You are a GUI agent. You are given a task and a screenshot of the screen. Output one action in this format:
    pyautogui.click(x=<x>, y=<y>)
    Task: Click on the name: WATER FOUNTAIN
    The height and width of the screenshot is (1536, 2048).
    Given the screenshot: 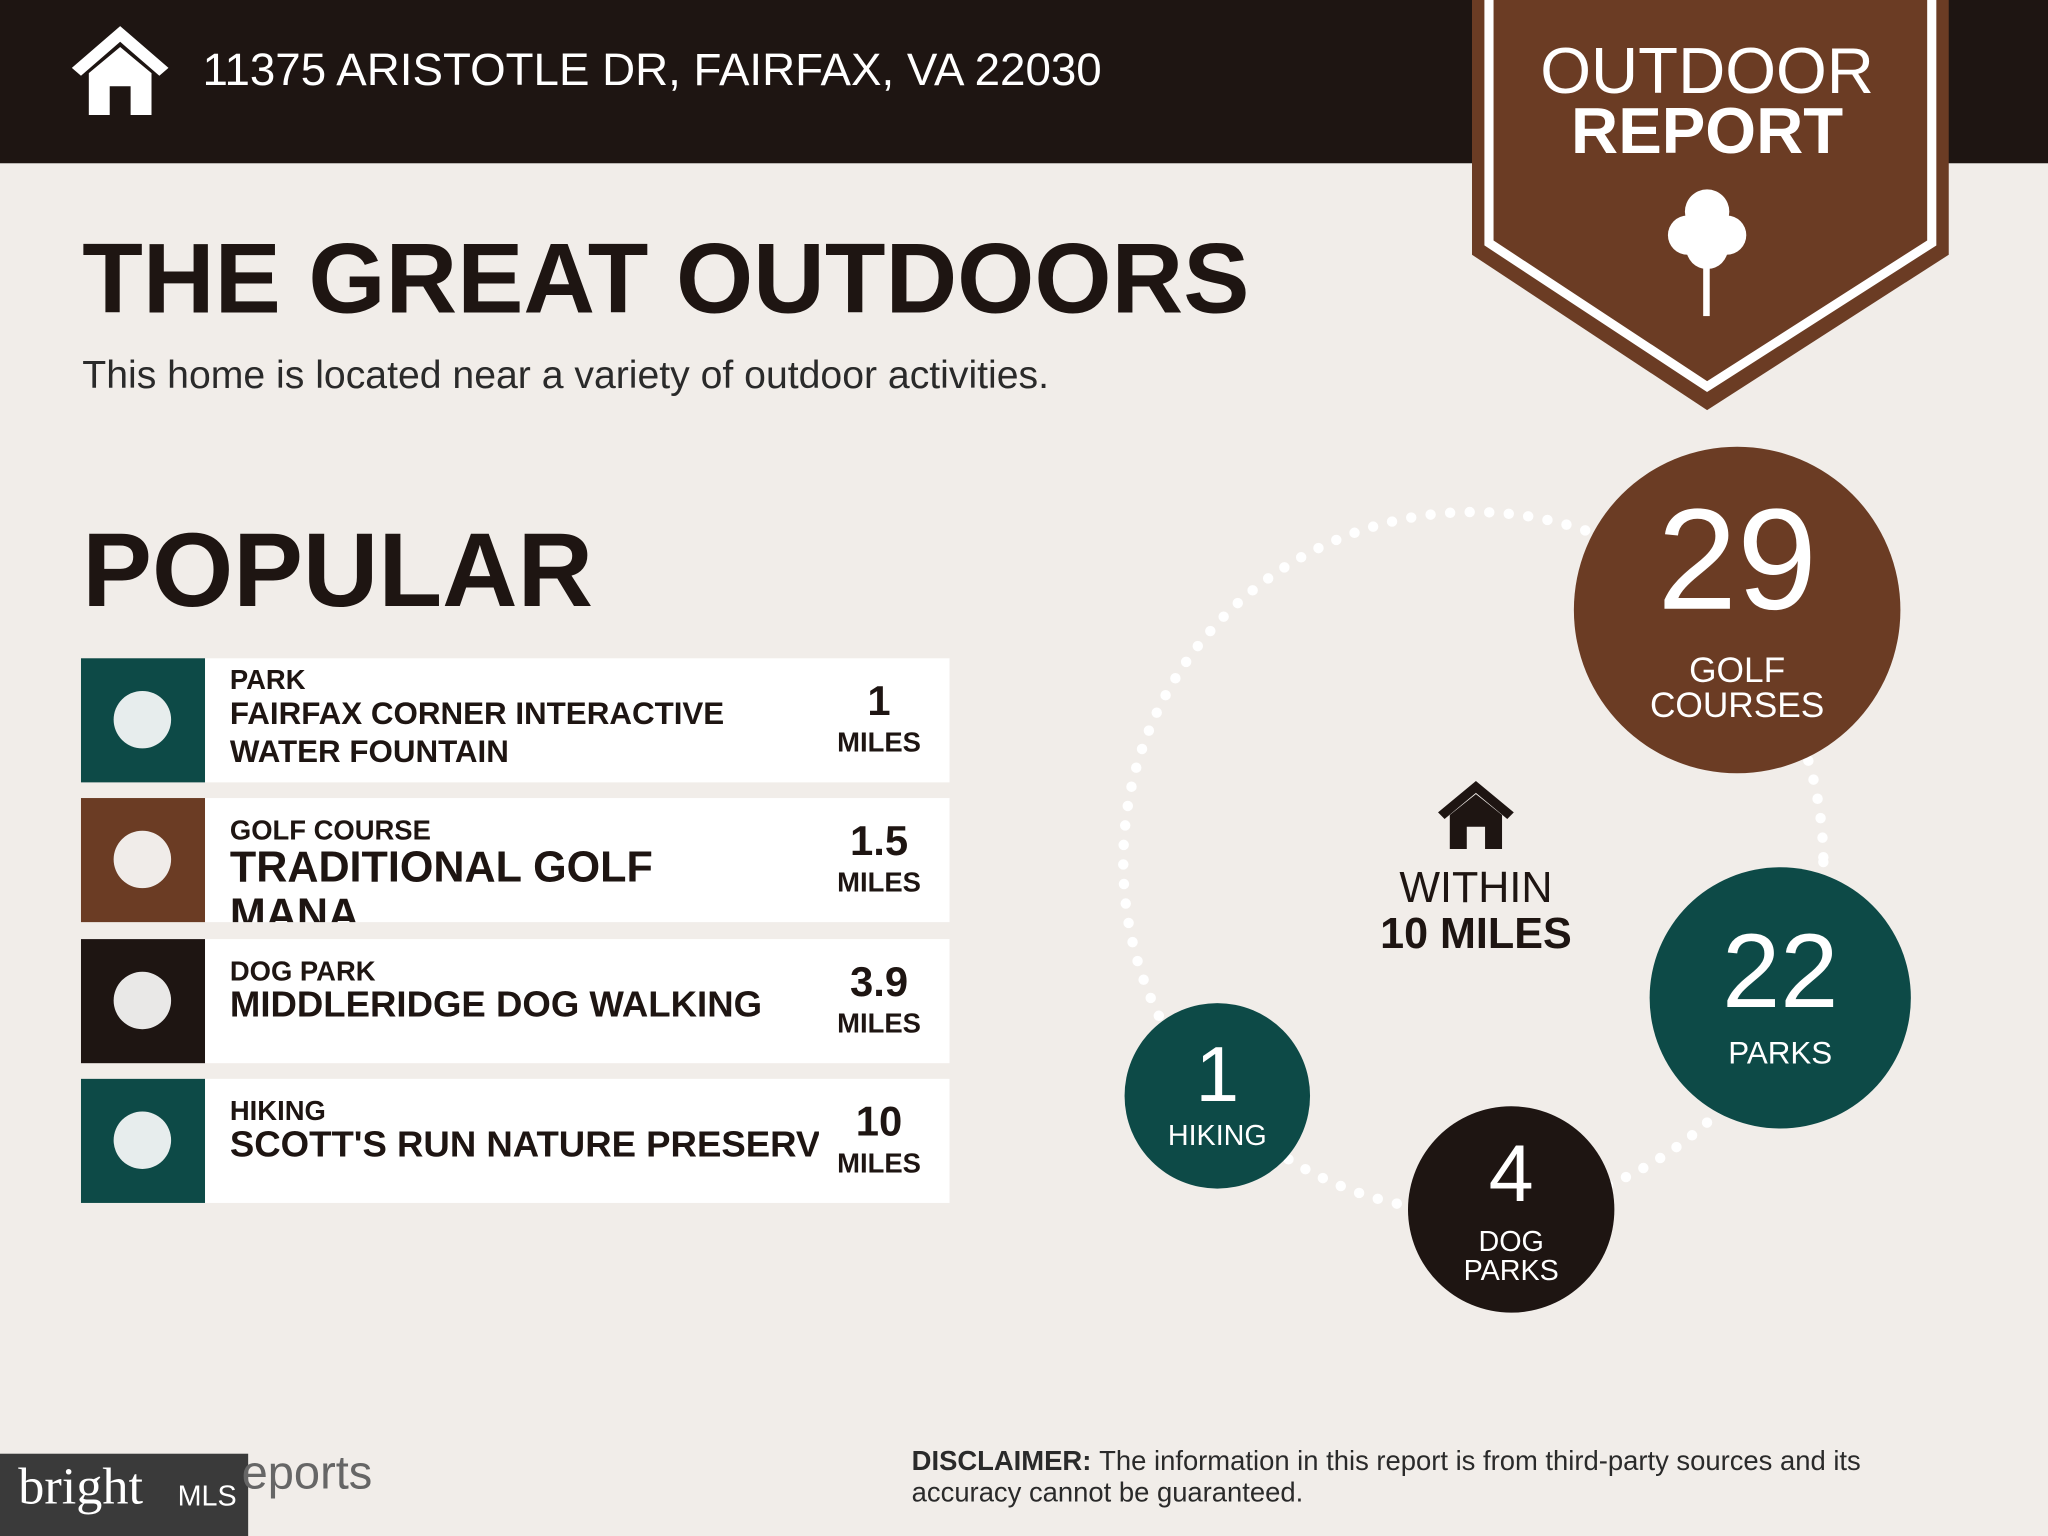 What is the action you would take?
    pyautogui.click(x=369, y=751)
    